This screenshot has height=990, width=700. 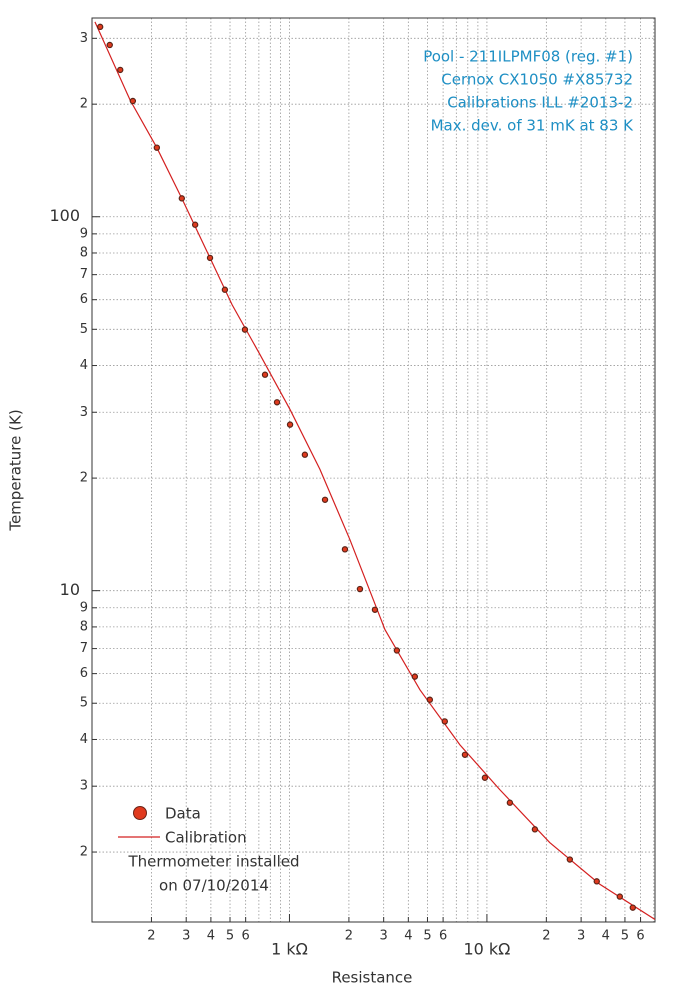 What do you see at coordinates (214, 886) in the screenshot?
I see `legend-note: on 07/10/2014` at bounding box center [214, 886].